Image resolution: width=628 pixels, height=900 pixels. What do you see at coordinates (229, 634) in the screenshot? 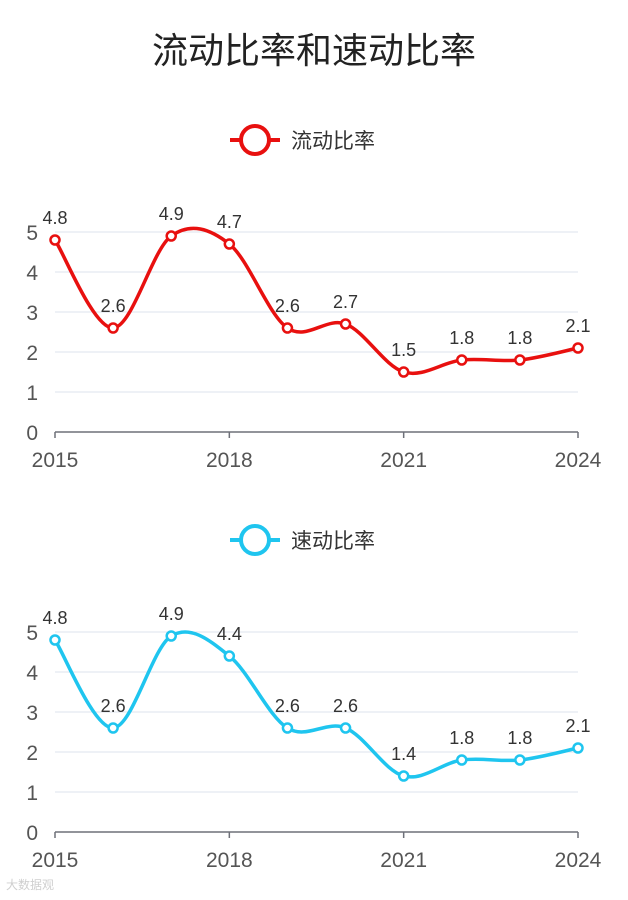
I see `data-label: 4.4` at bounding box center [229, 634].